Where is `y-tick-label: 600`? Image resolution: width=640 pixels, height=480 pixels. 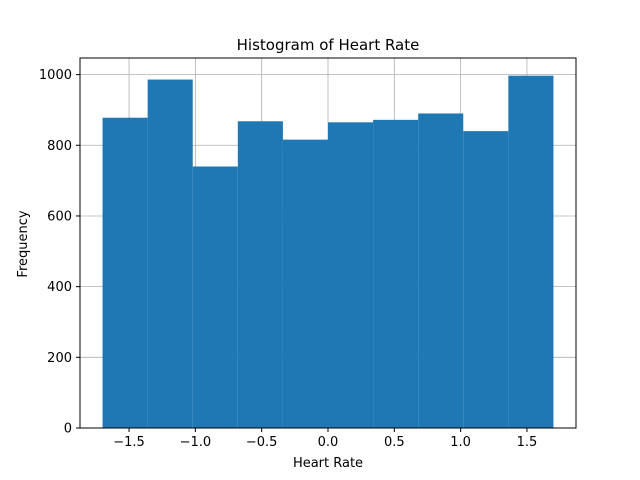 y-tick-label: 600 is located at coordinates (59, 216).